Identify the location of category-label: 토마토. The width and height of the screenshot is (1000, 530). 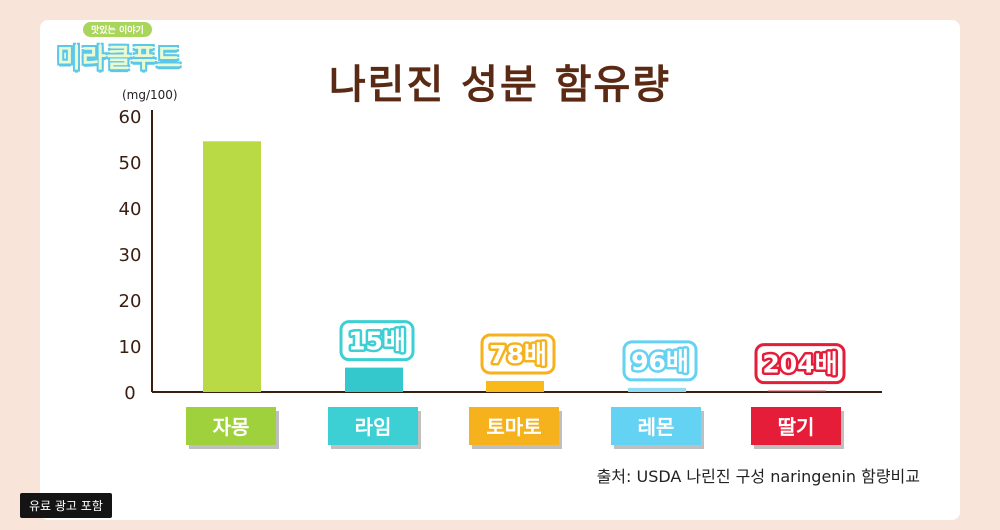
(513, 427).